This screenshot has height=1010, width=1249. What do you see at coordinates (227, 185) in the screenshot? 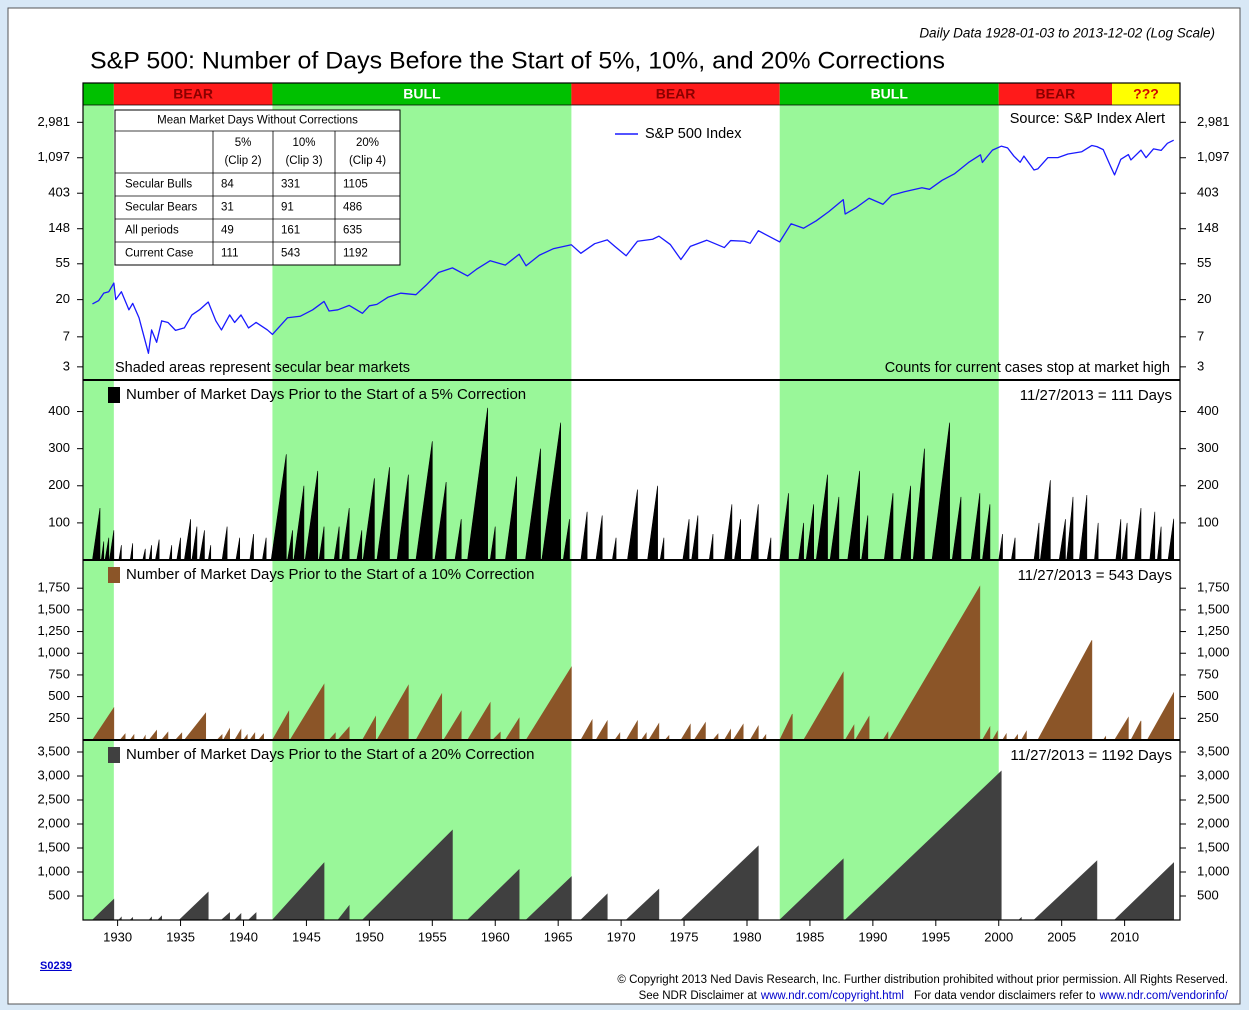
I see `table-cell: 84` at bounding box center [227, 185].